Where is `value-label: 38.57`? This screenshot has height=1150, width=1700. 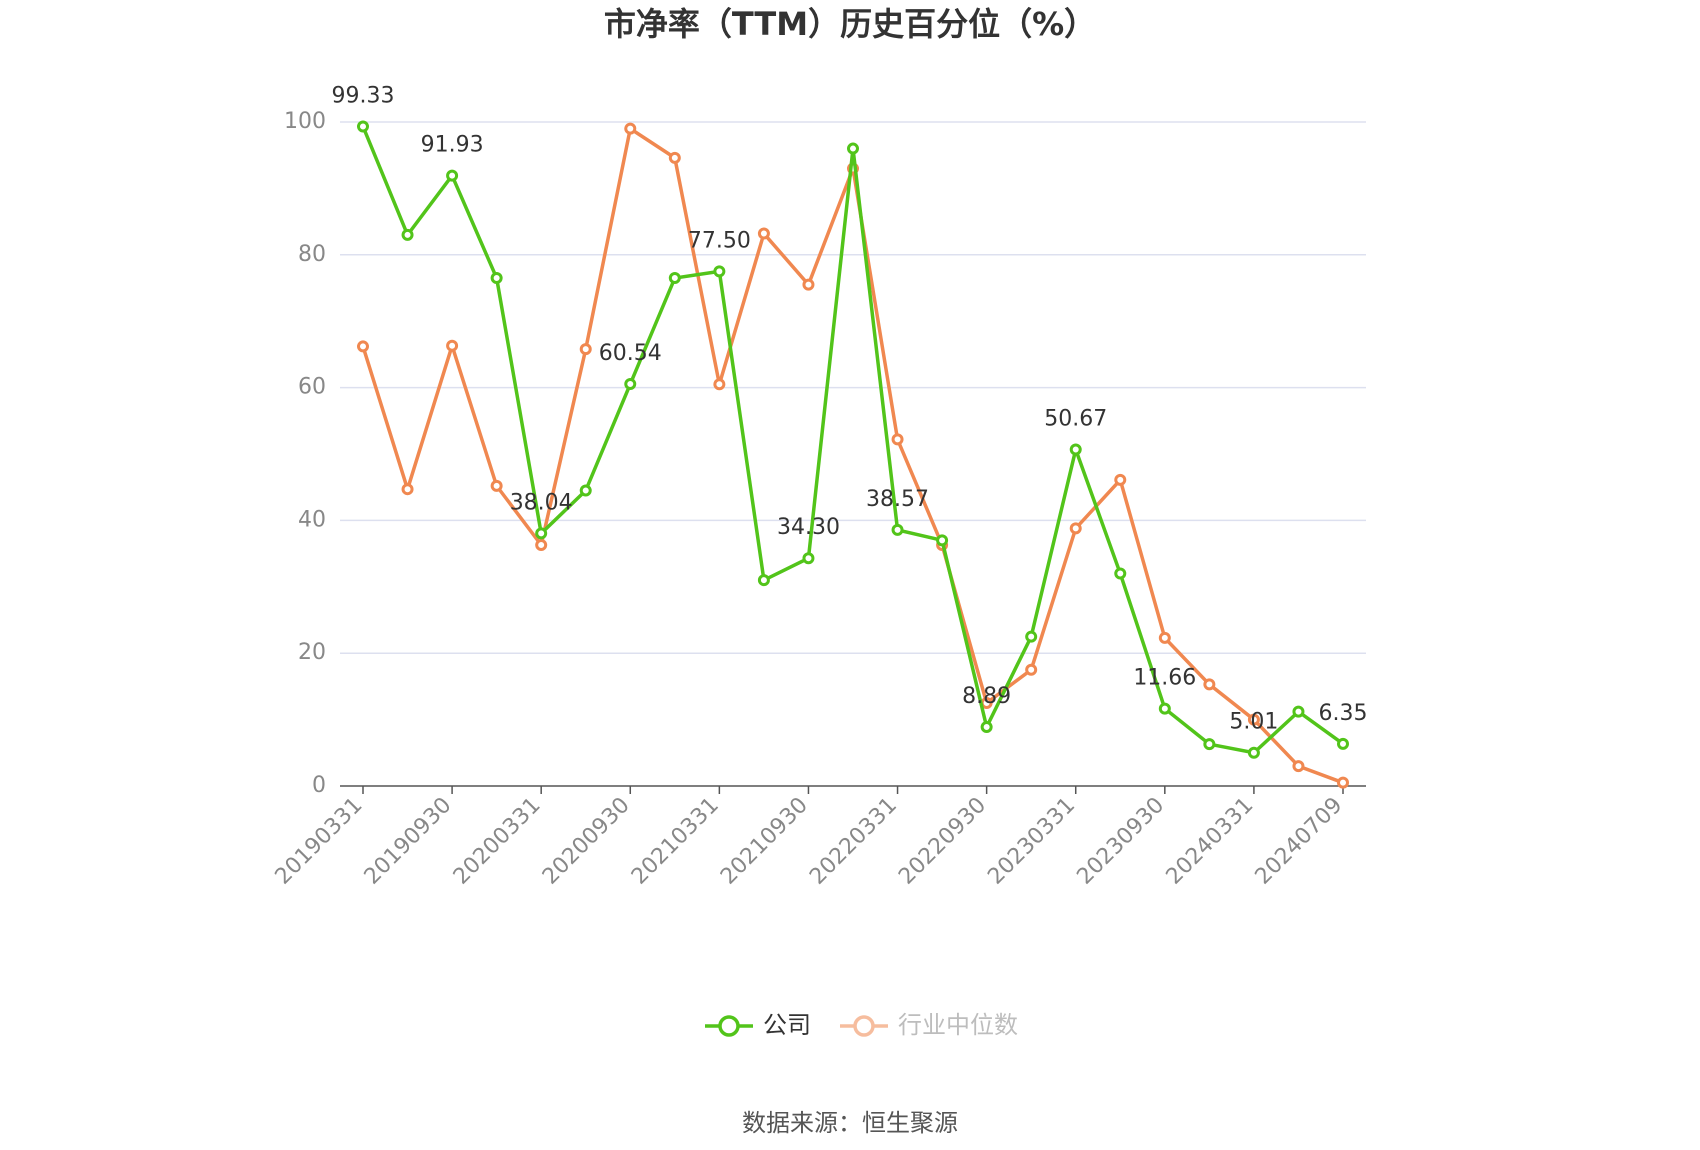 value-label: 38.57 is located at coordinates (897, 499).